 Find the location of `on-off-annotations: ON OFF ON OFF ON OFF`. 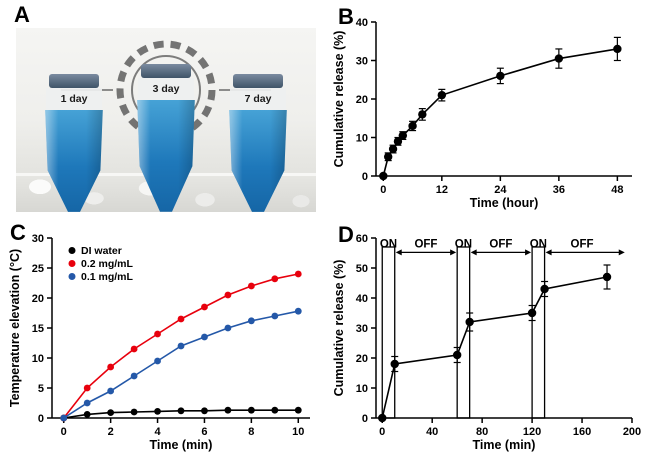

on-off-annotations: ON OFF ON OFF ON OFF is located at coordinates (502, 328).